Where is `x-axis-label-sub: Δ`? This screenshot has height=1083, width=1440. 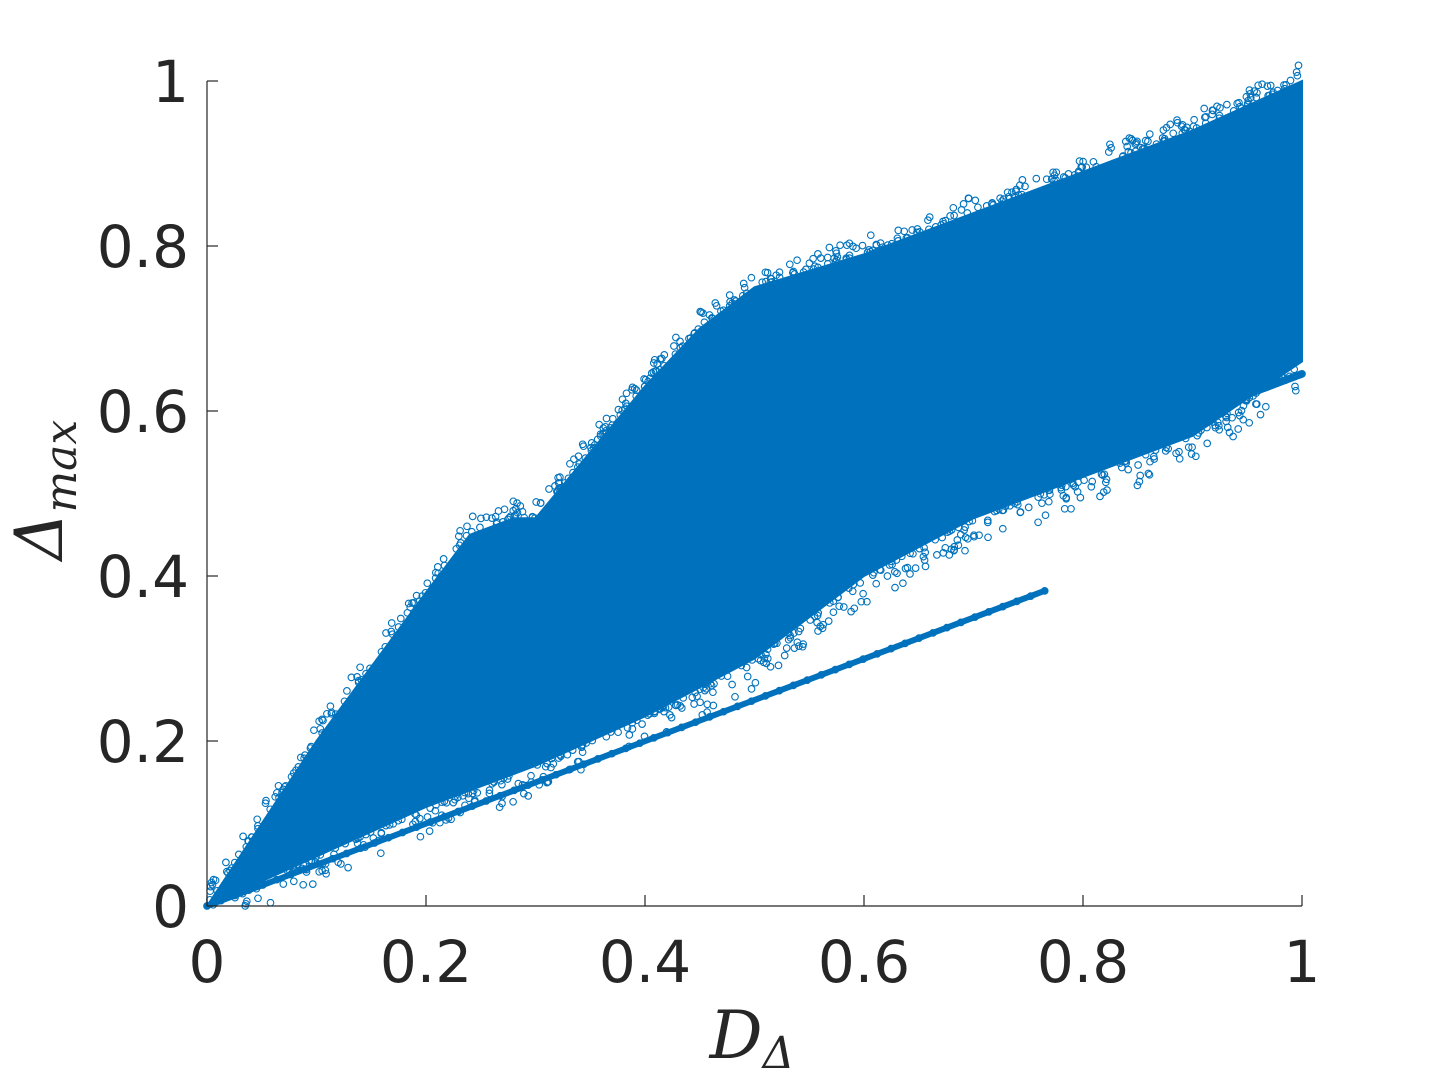
x-axis-label-sub: Δ is located at coordinates (778, 1053).